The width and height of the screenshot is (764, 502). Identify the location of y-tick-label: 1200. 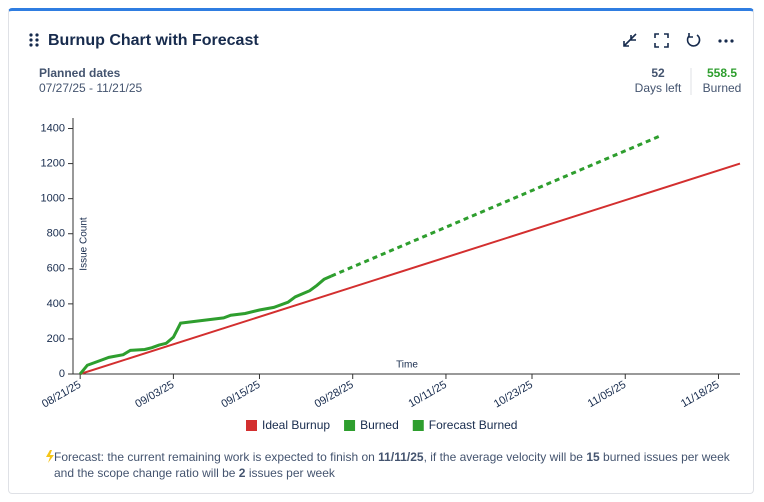
(53, 163).